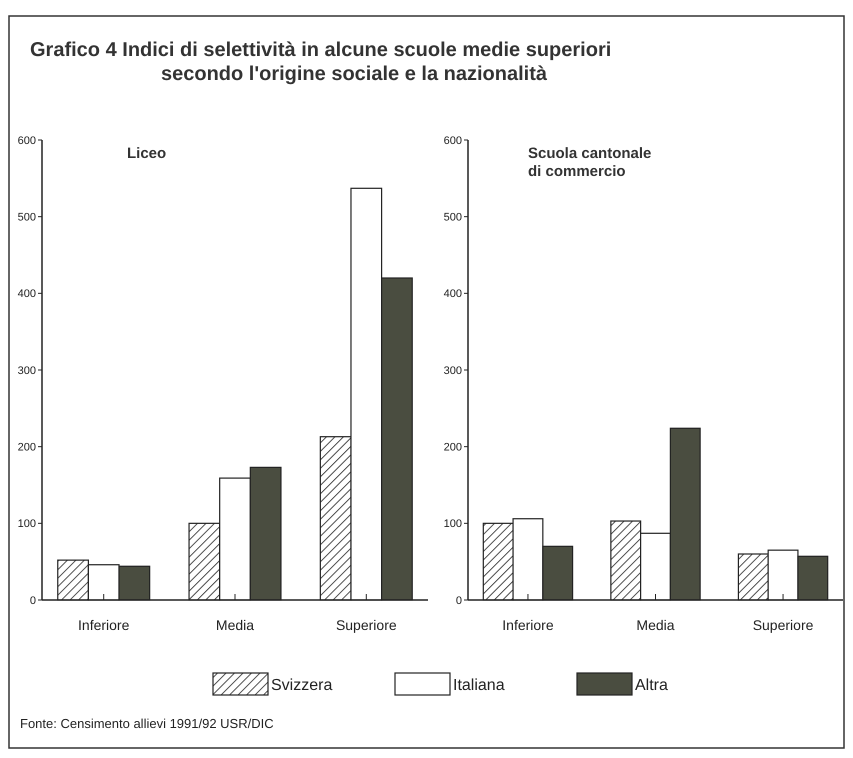 The height and width of the screenshot is (758, 853). Describe the element at coordinates (479, 685) in the screenshot. I see `legend-label: Italiana` at that location.